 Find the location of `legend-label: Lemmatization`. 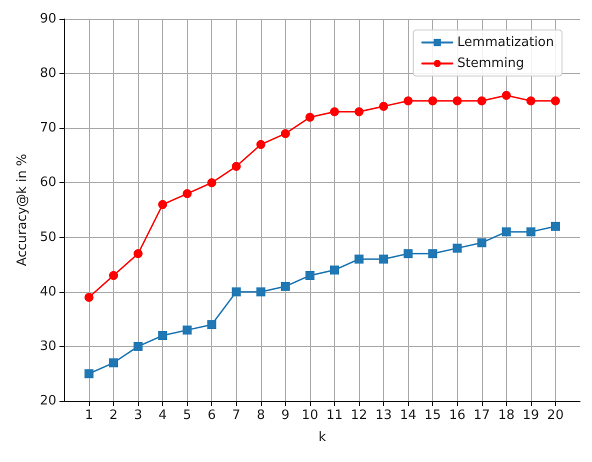

legend-label: Lemmatization is located at coordinates (505, 42).